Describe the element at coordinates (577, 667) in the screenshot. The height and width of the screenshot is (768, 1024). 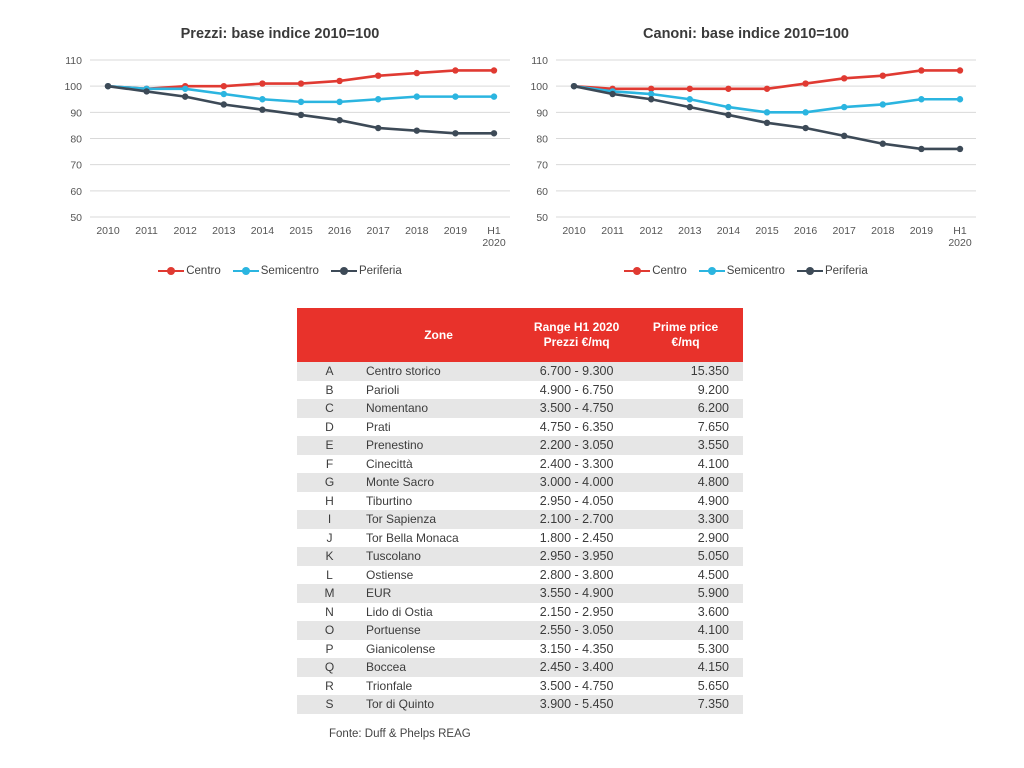
I see `price-range: 2.450 - 3.400` at that location.